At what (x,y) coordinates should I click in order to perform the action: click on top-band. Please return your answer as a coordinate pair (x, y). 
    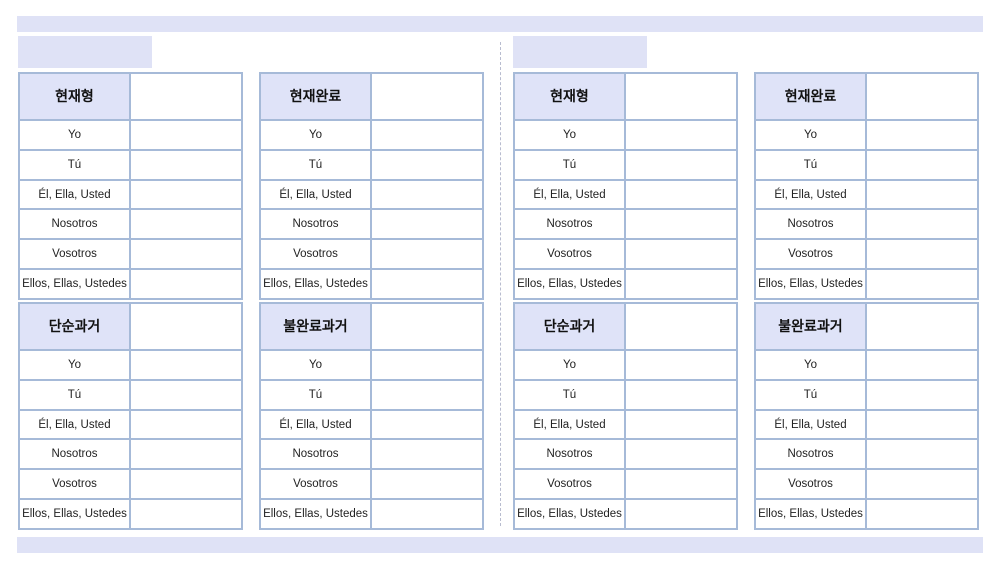
    Looking at the image, I should click on (500, 24).